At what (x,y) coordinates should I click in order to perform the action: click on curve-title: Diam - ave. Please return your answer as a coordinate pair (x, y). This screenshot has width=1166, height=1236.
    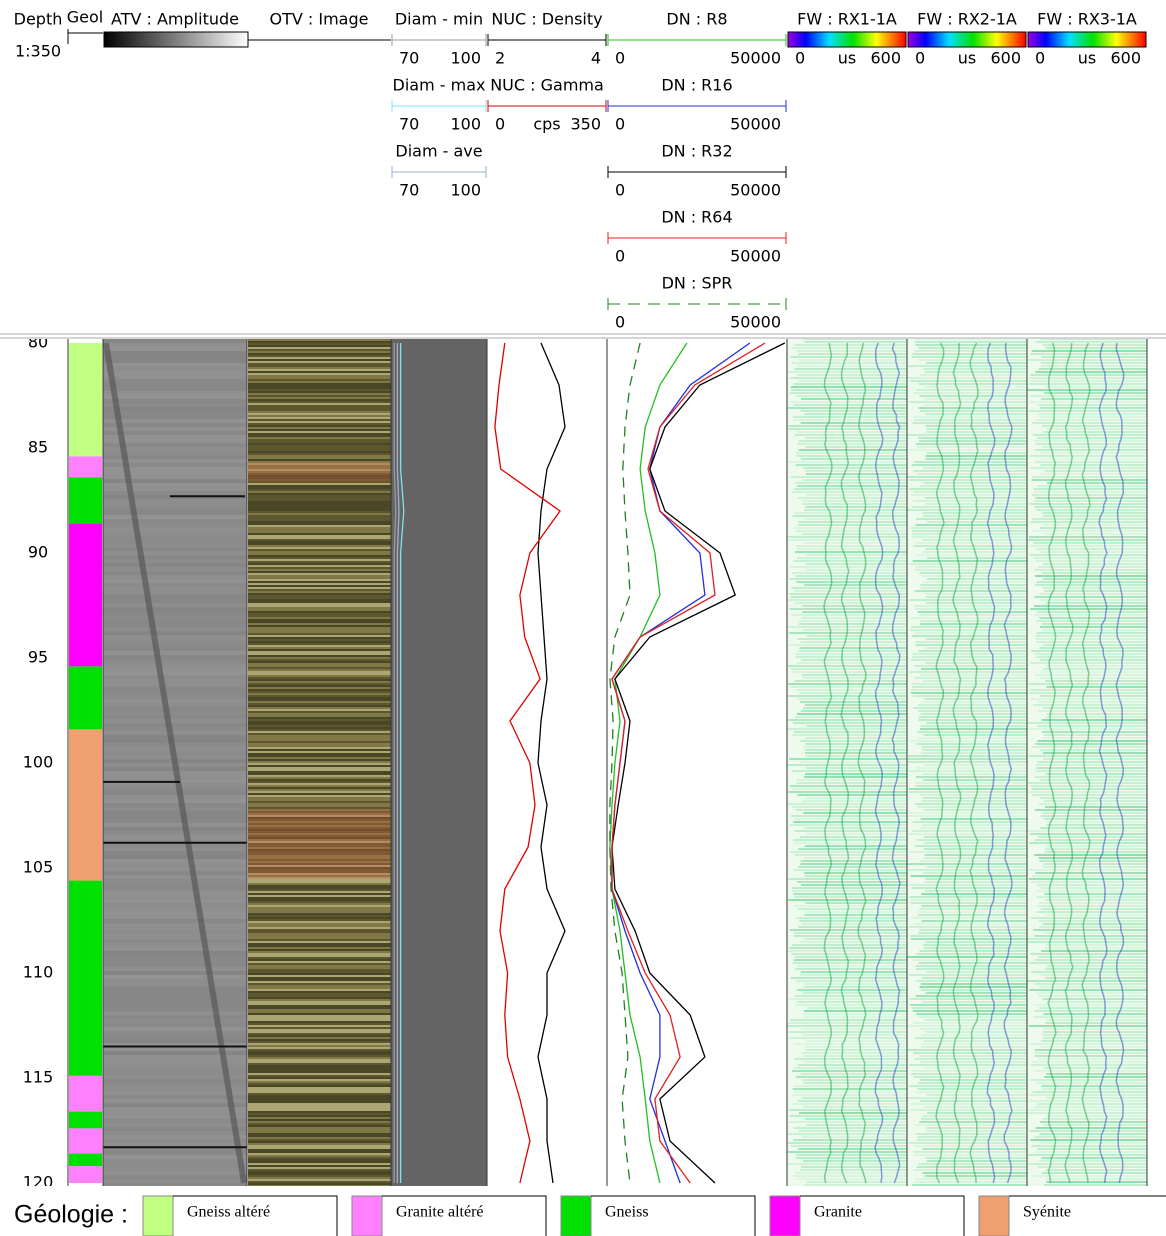
    Looking at the image, I should click on (438, 151).